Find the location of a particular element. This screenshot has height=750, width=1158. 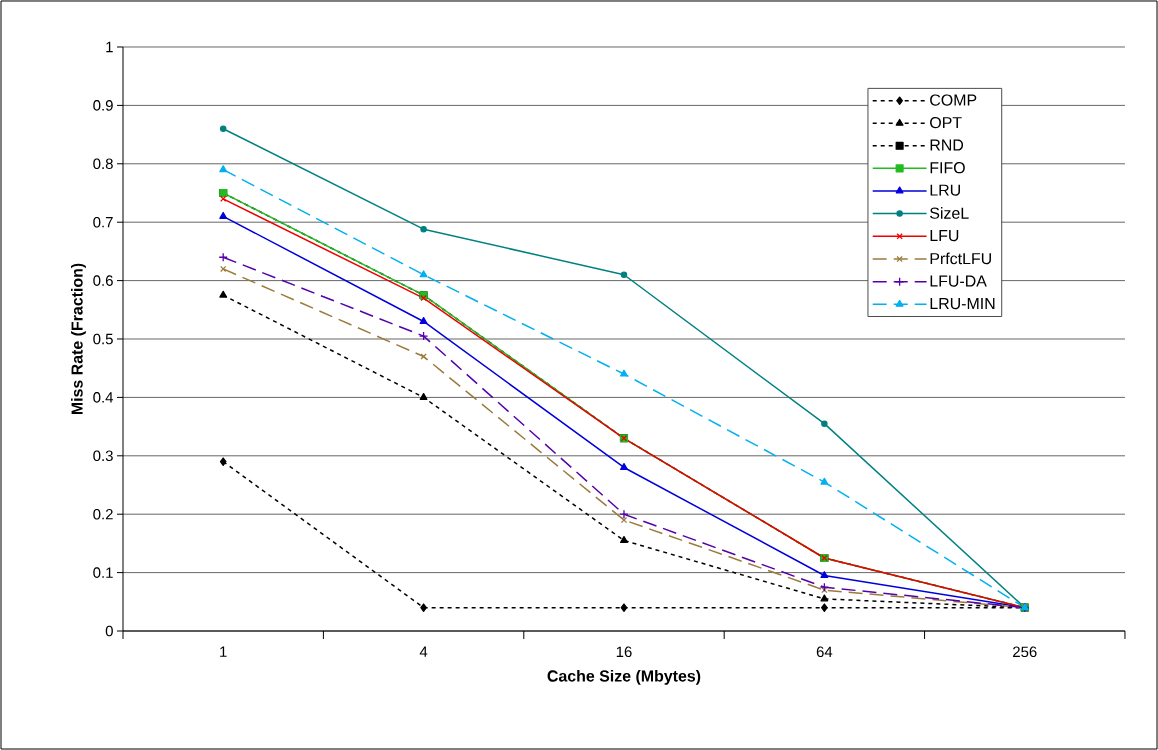

y-axis-title: Miss Rate (Fraction) is located at coordinates (78, 339).